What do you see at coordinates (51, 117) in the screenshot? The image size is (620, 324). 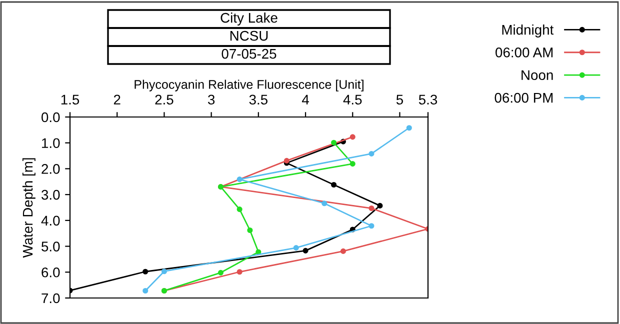 I see `y-tick-label: 0.0` at bounding box center [51, 117].